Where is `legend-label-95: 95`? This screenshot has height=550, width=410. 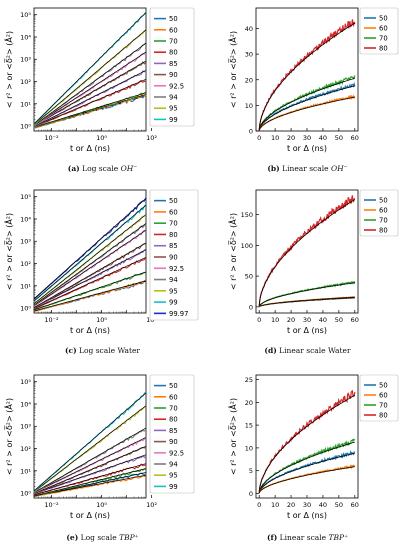 legend-label-95: 95 is located at coordinates (173, 109).